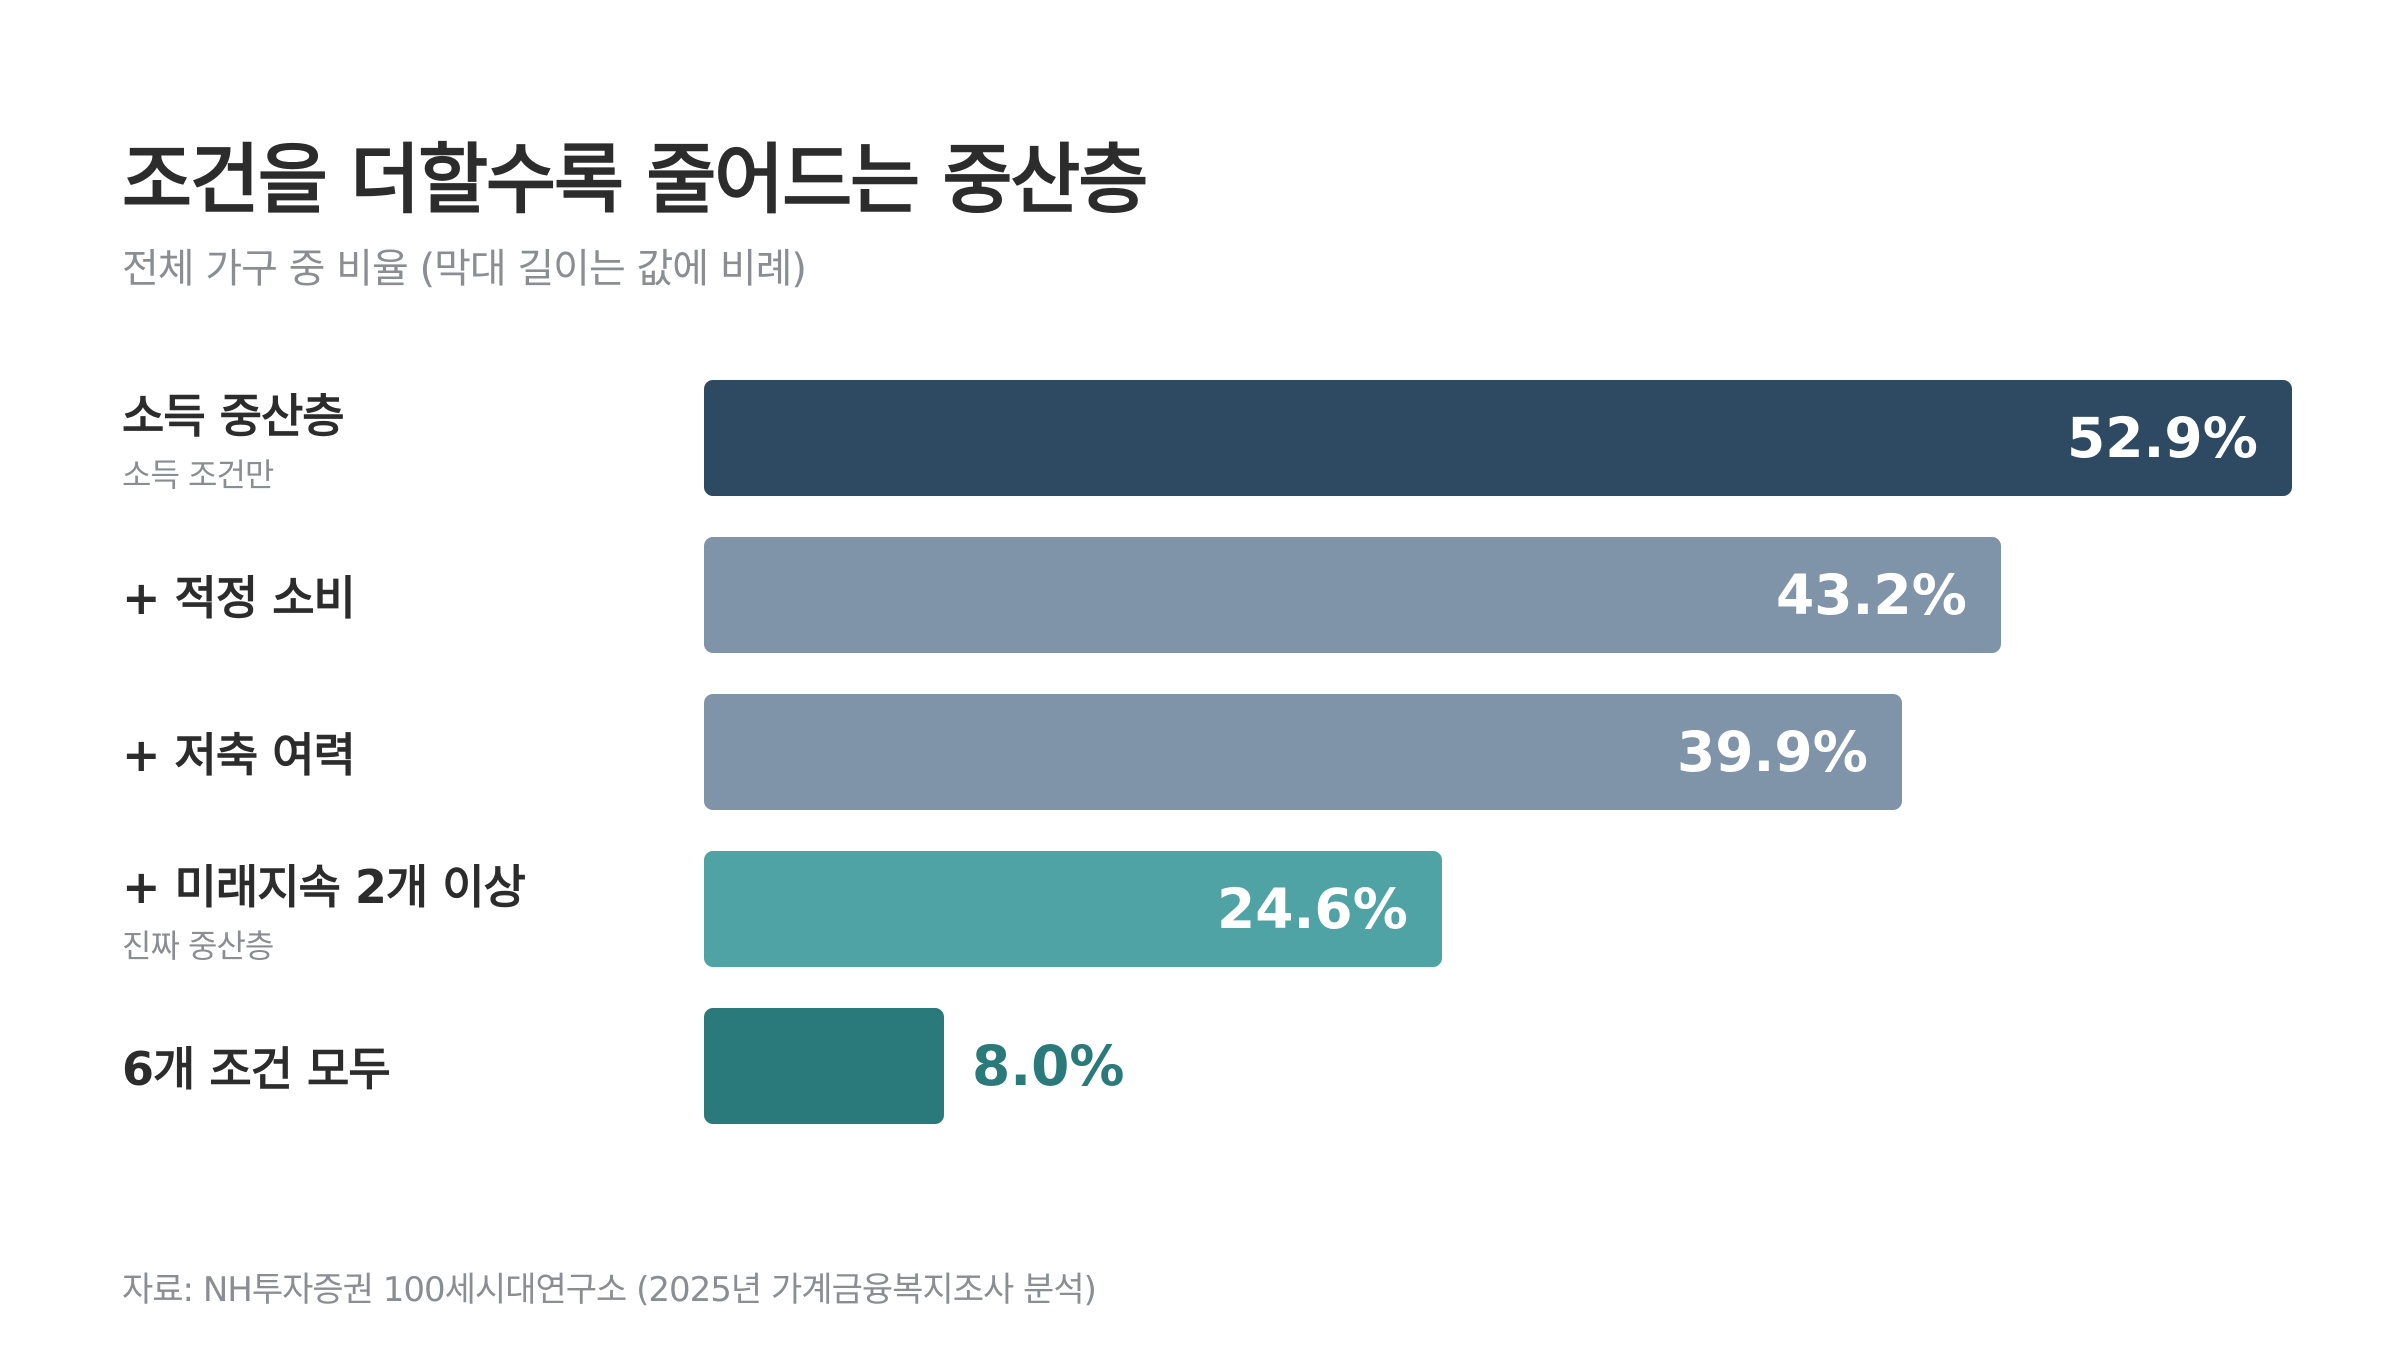  I want to click on row-label: + 저축 여력, so click(239, 752).